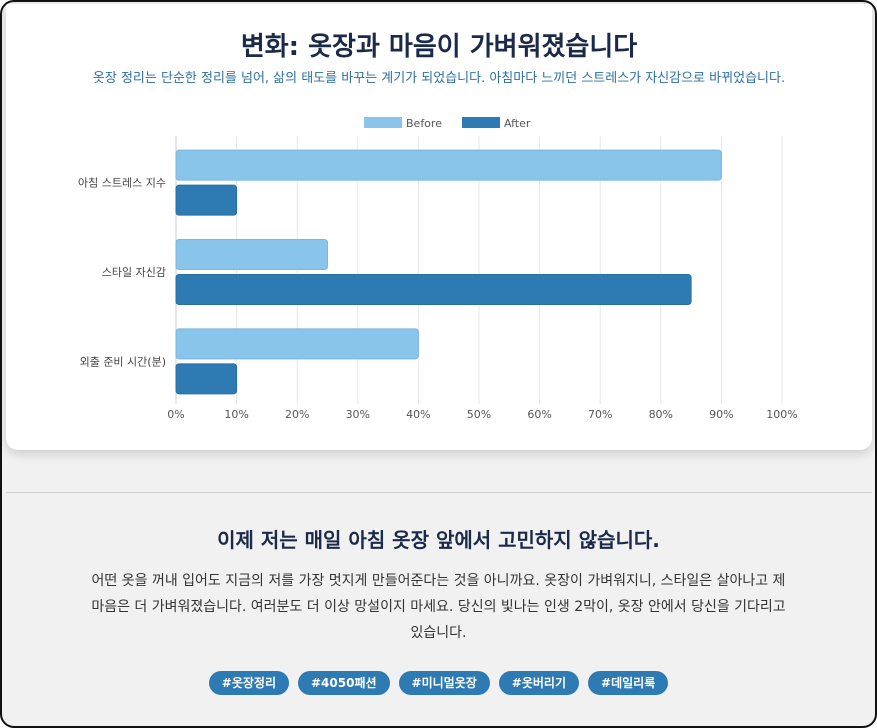  Describe the element at coordinates (175, 414) in the screenshot. I see `x-tick-label: 0%` at that location.